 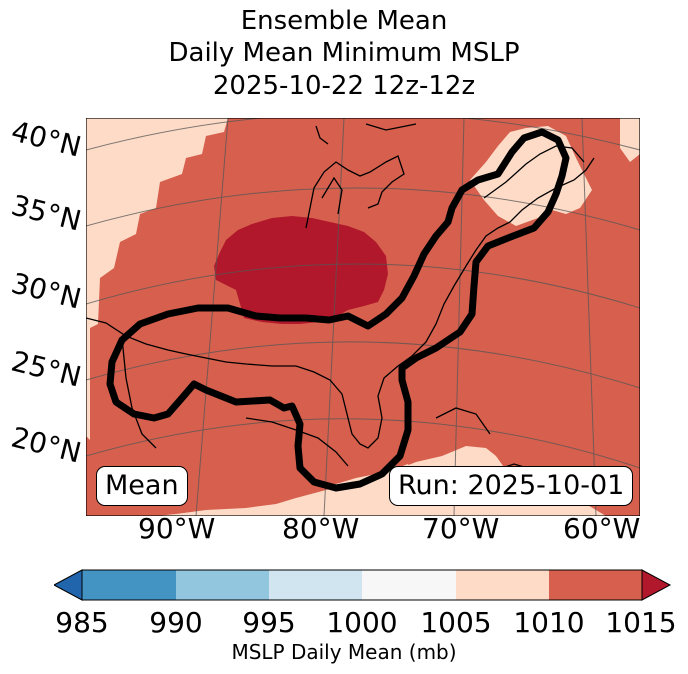 What do you see at coordinates (142, 486) in the screenshot?
I see `mean-label: Mean` at bounding box center [142, 486].